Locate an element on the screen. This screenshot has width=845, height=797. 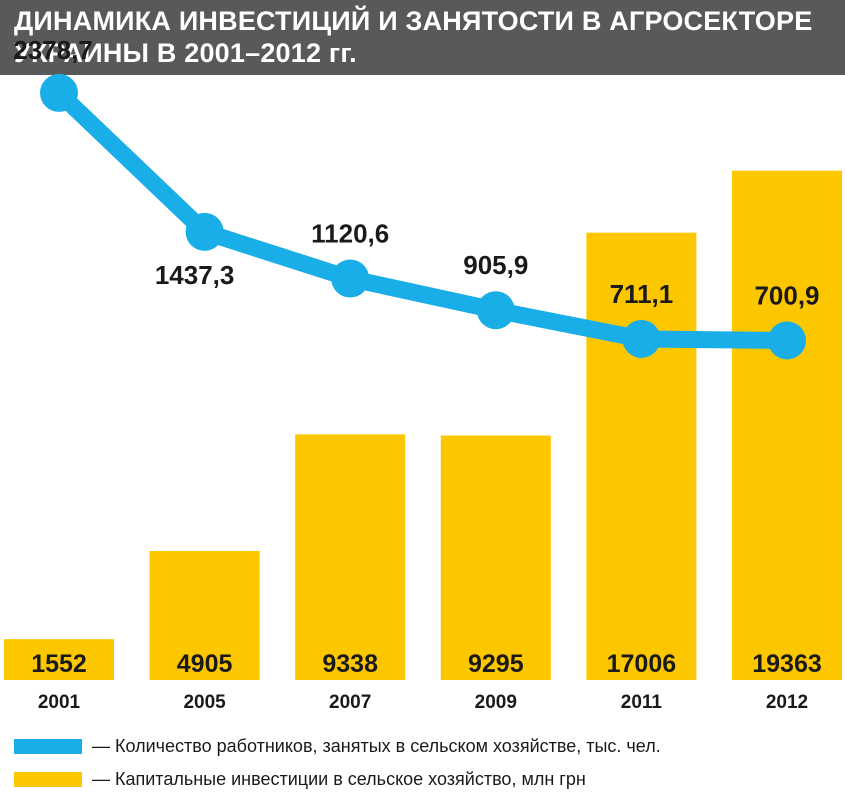
line-point-2001 is located at coordinates (59, 92).